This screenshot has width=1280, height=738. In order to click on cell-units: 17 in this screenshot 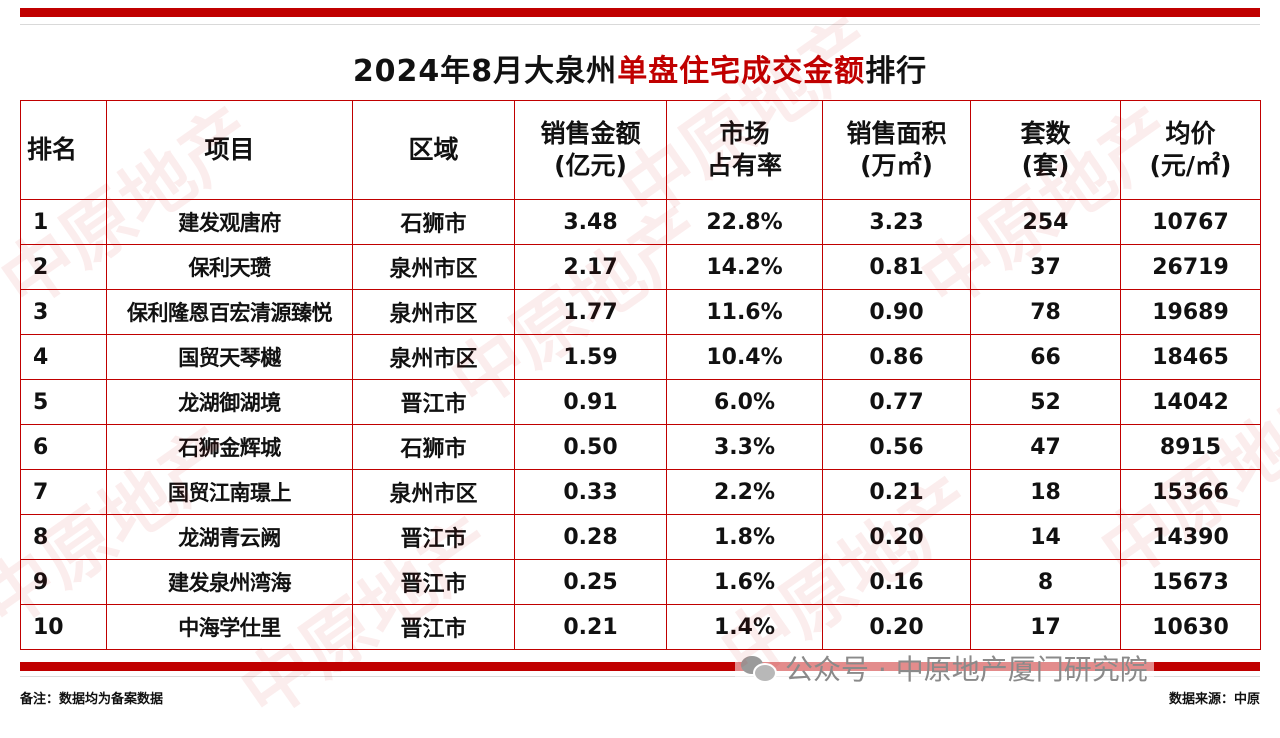, I will do `click(1045, 627)`.